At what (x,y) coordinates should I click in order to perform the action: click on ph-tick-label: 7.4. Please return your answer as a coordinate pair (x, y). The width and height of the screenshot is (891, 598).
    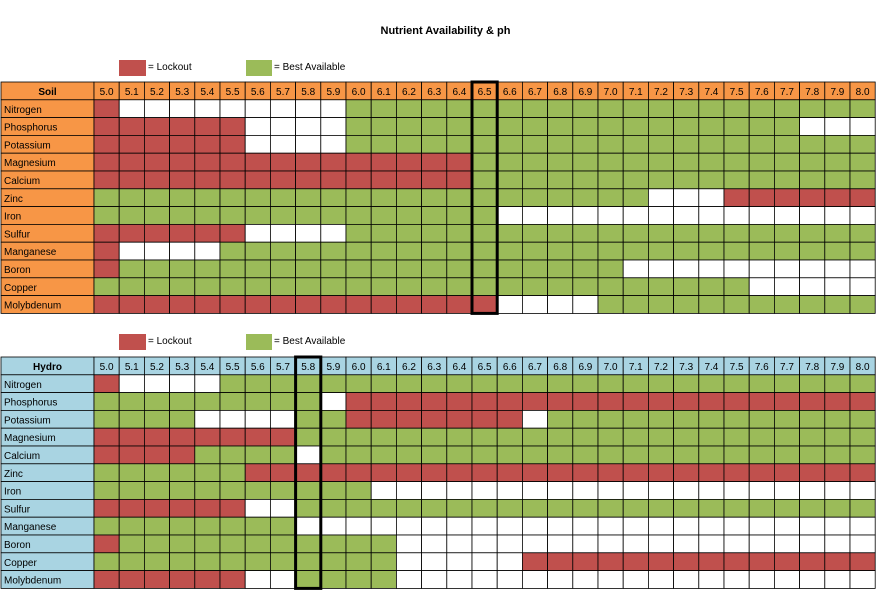
    Looking at the image, I should click on (711, 92).